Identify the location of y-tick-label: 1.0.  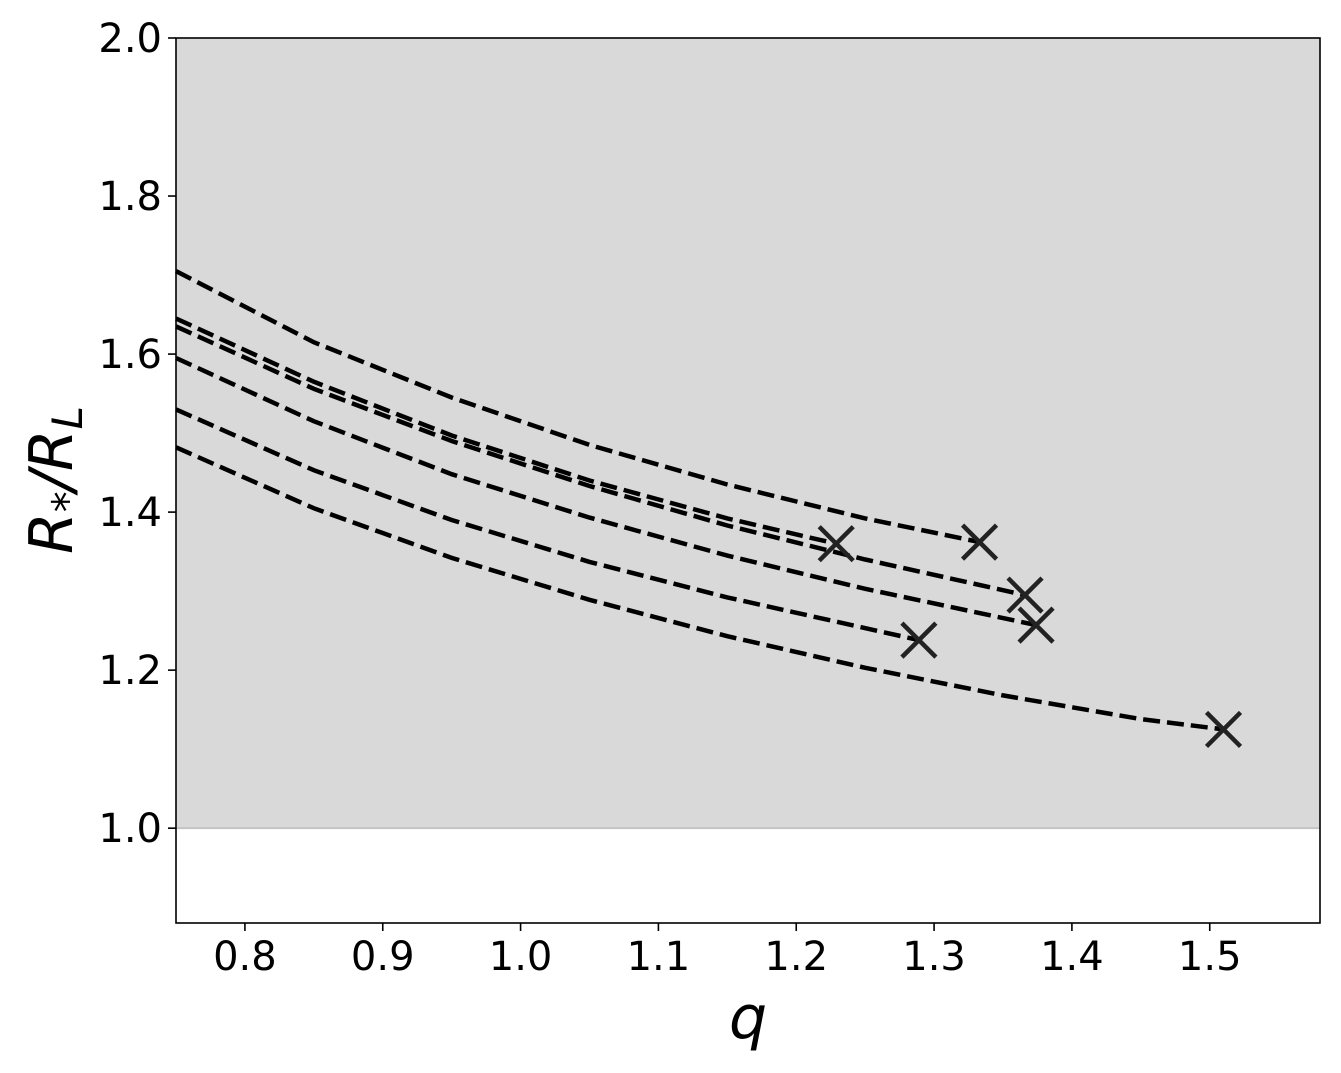
(130, 829).